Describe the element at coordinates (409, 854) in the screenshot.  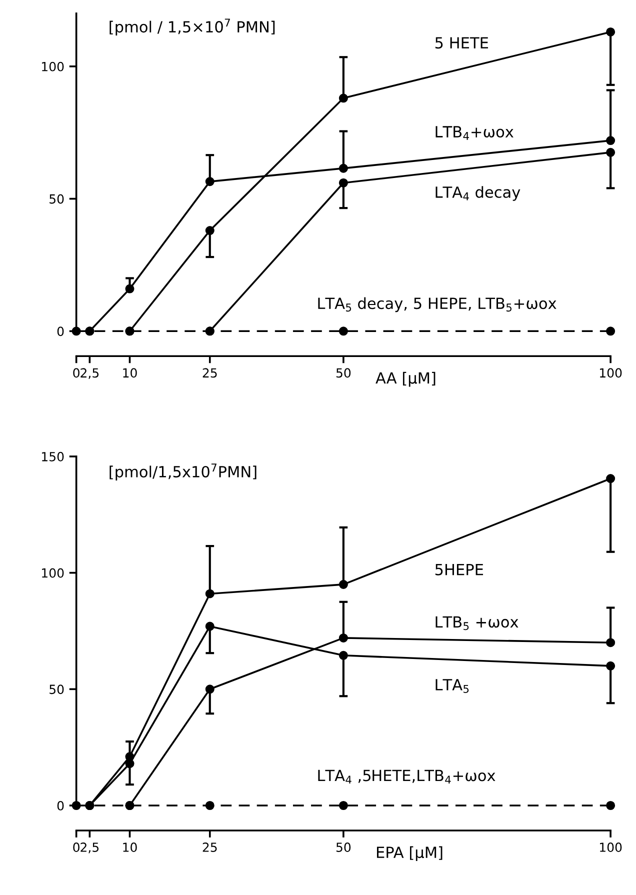
I see `x-axis-title: EPA [µM]` at that location.